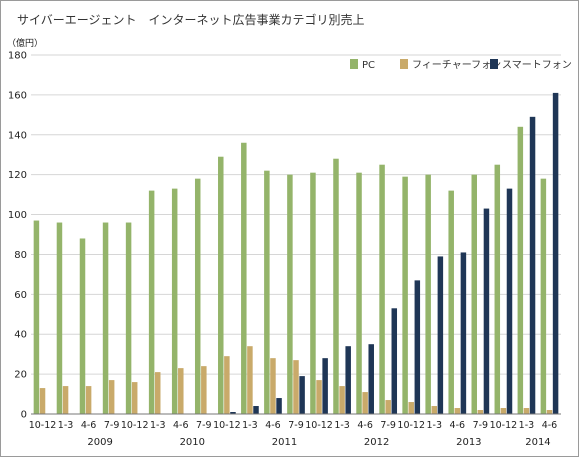 This screenshot has width=579, height=457. I want to click on y-tick-label: 100, so click(17, 215).